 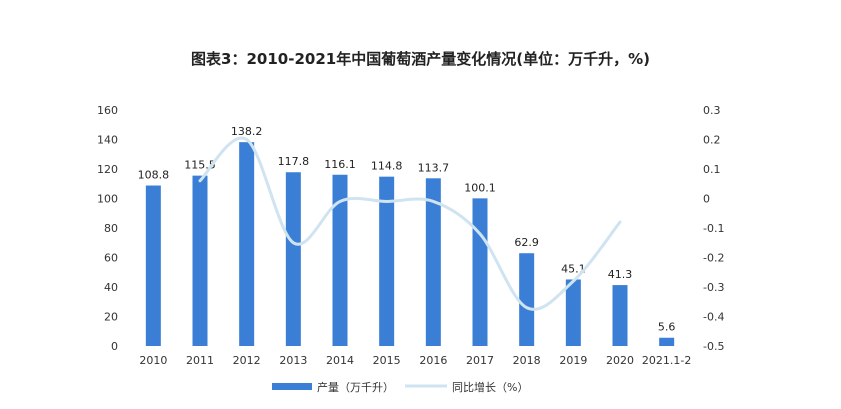 What do you see at coordinates (420, 59) in the screenshot?
I see `chart-title: 图表3：2010-2021年中国葡萄酒产量变化情况(单位：万千升，%)` at bounding box center [420, 59].